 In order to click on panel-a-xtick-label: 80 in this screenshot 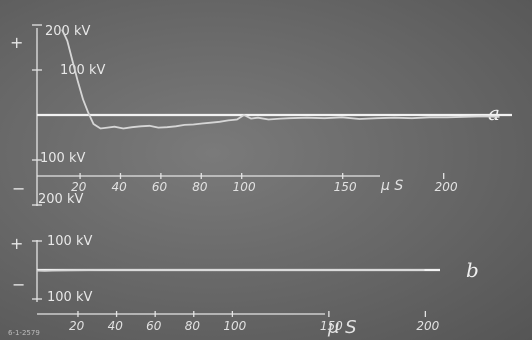, I will do `click(200, 187)`.